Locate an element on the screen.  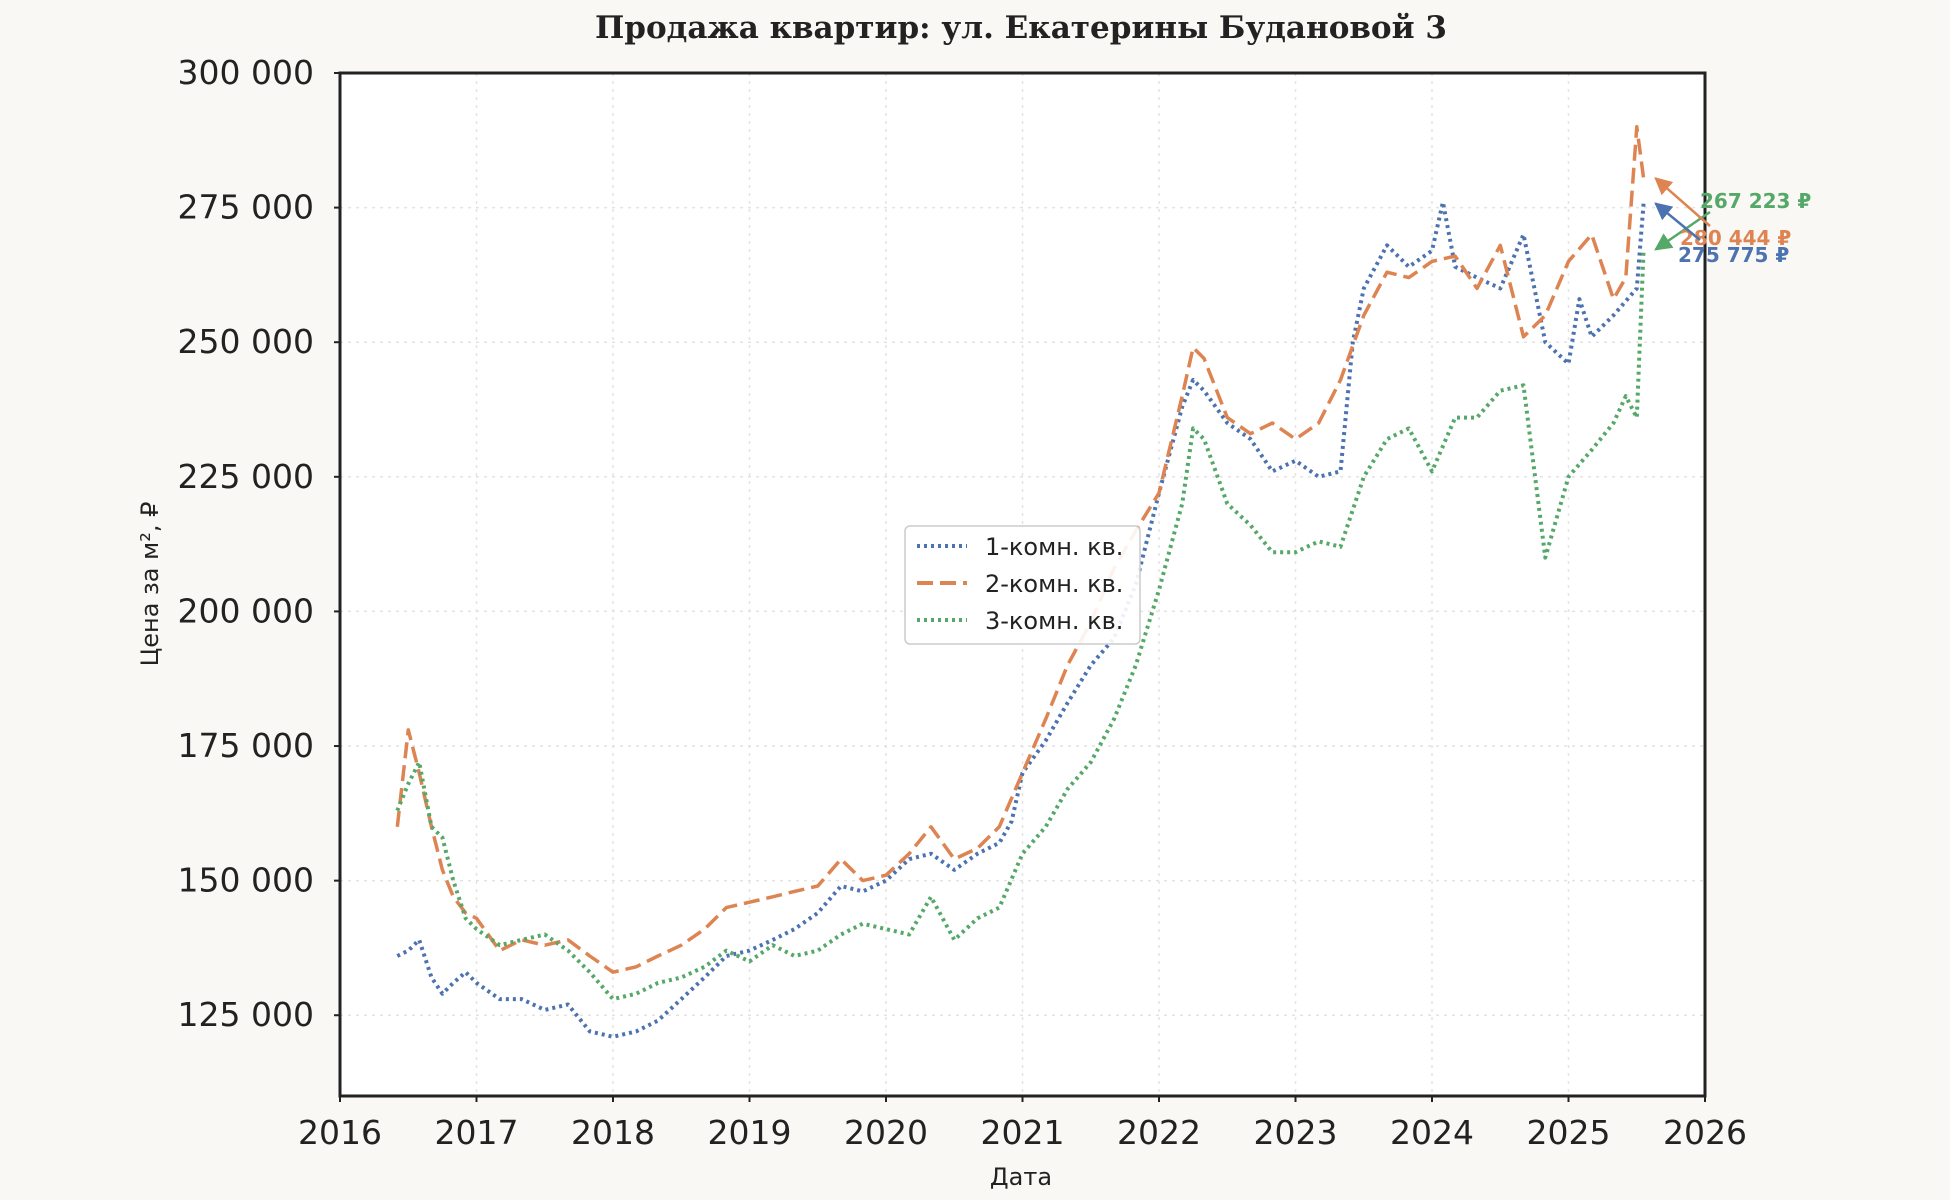
y-tick-label: 200 000 is located at coordinates (246, 610).